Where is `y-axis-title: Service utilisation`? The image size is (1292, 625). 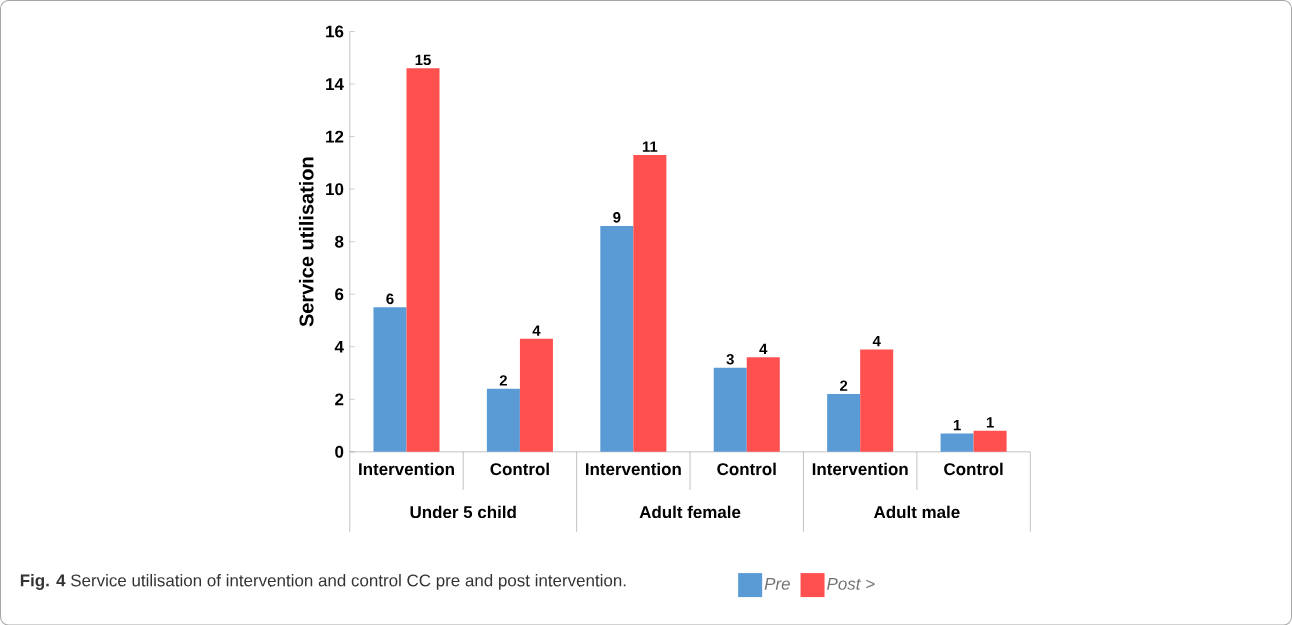
y-axis-title: Service utilisation is located at coordinates (306, 242).